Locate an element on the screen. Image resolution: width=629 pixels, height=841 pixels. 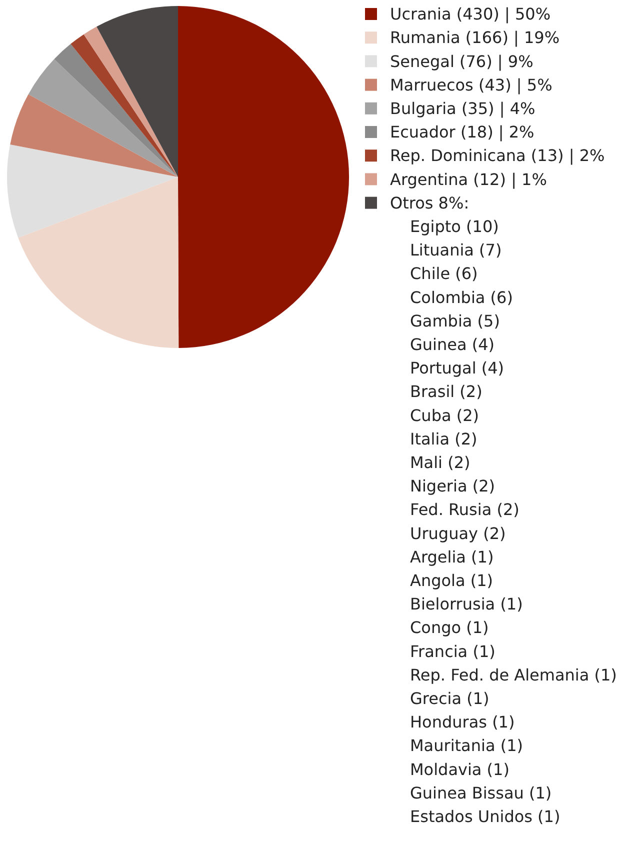
text: Italia (2) is located at coordinates (444, 438).